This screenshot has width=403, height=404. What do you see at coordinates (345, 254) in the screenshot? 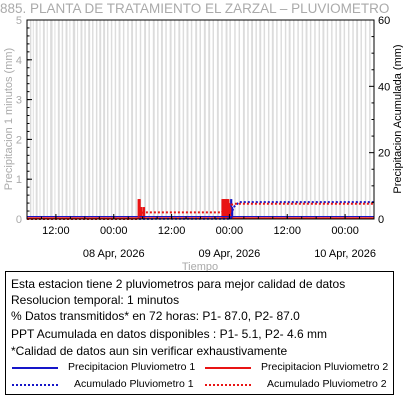
I see `x-date-label: 10 Apr, 2026` at bounding box center [345, 254].